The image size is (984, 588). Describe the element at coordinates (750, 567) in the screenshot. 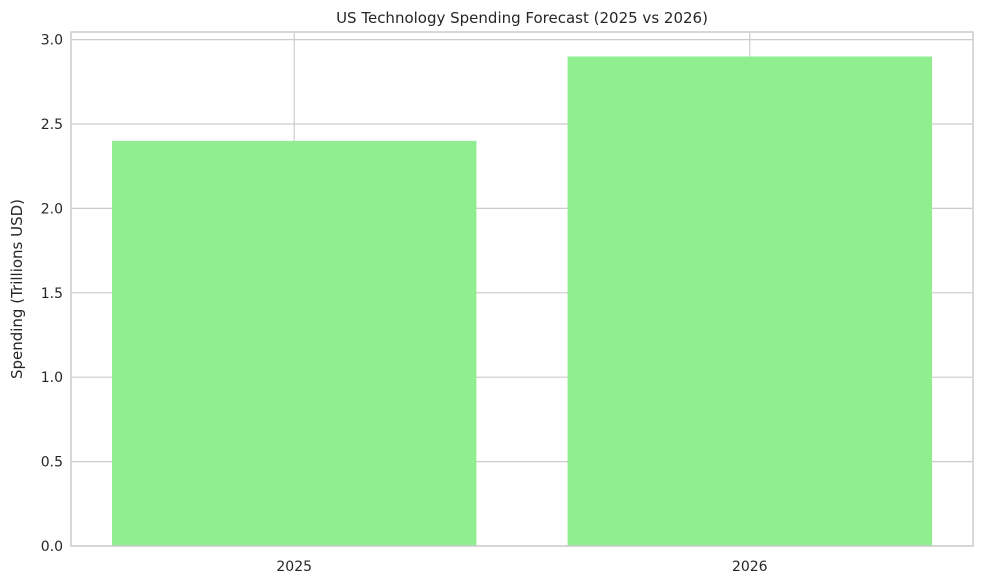

I see `x-tick-label: 2026` at that location.